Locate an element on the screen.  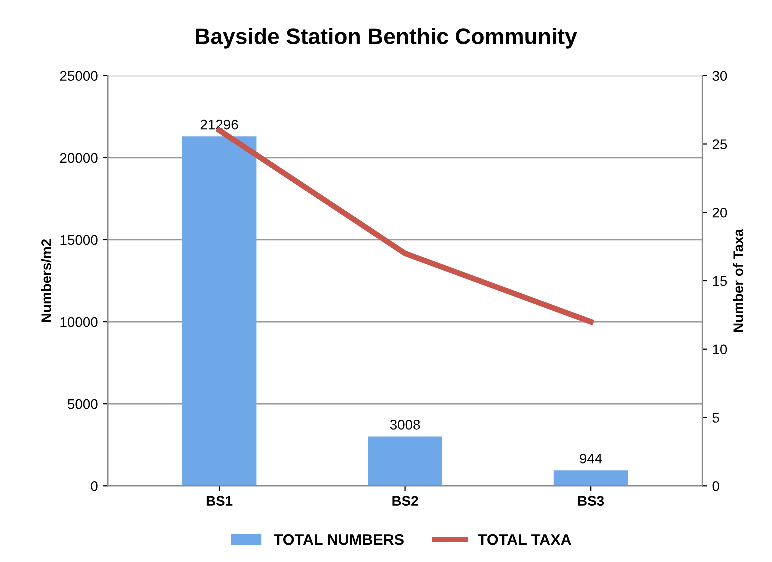
legend-label: TOTAL TAXA is located at coordinates (525, 540).